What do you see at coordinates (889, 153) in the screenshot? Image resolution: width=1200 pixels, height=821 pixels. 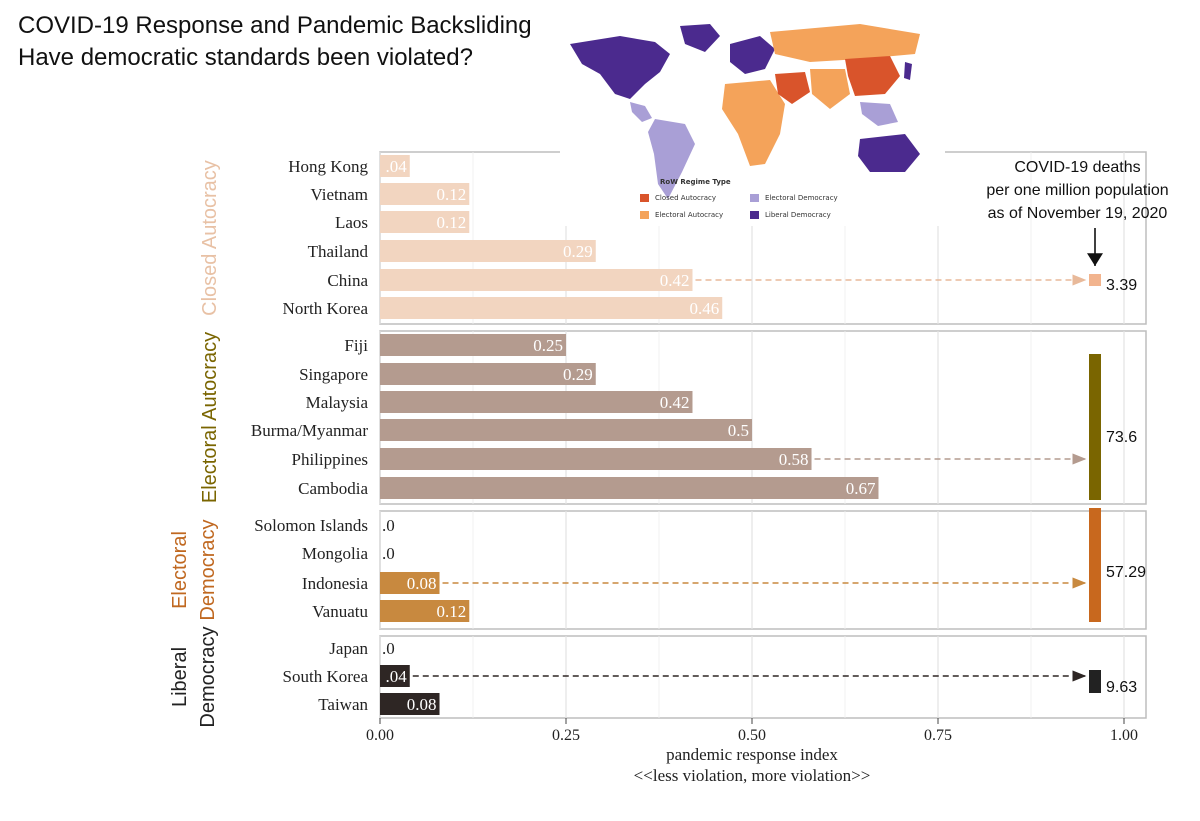 I see `map-australia` at bounding box center [889, 153].